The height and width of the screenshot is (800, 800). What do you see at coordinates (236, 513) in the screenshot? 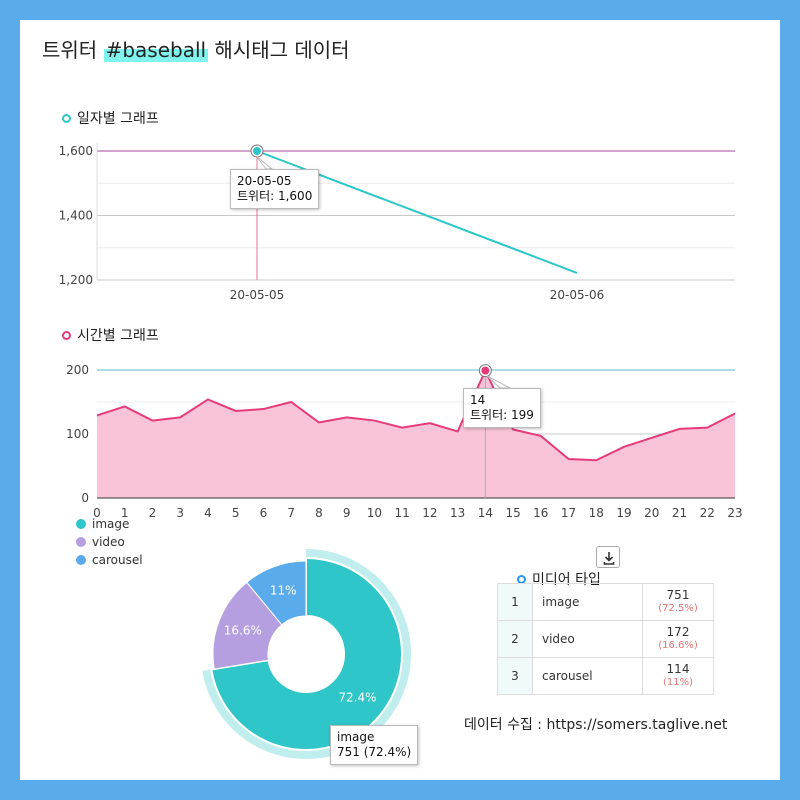
I see `x-tick-label: 5` at bounding box center [236, 513].